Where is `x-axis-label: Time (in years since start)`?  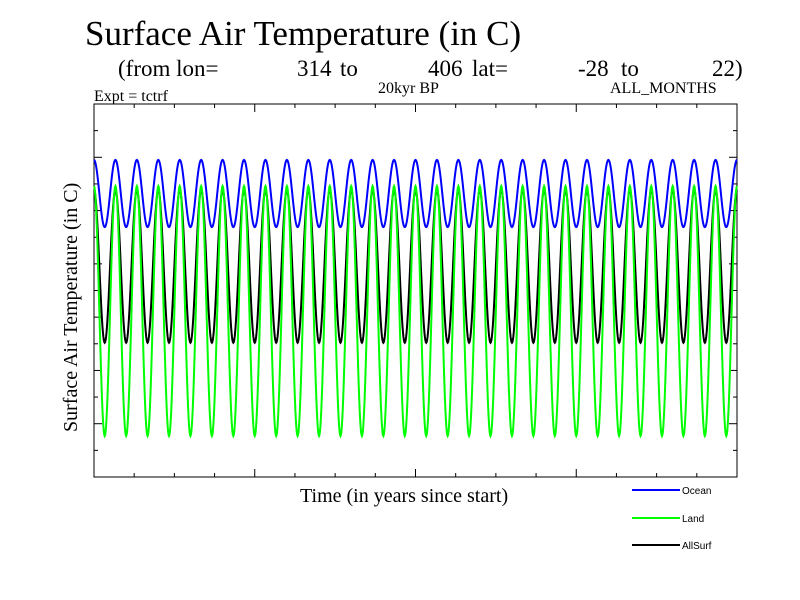
x-axis-label: Time (in years since start) is located at coordinates (404, 496).